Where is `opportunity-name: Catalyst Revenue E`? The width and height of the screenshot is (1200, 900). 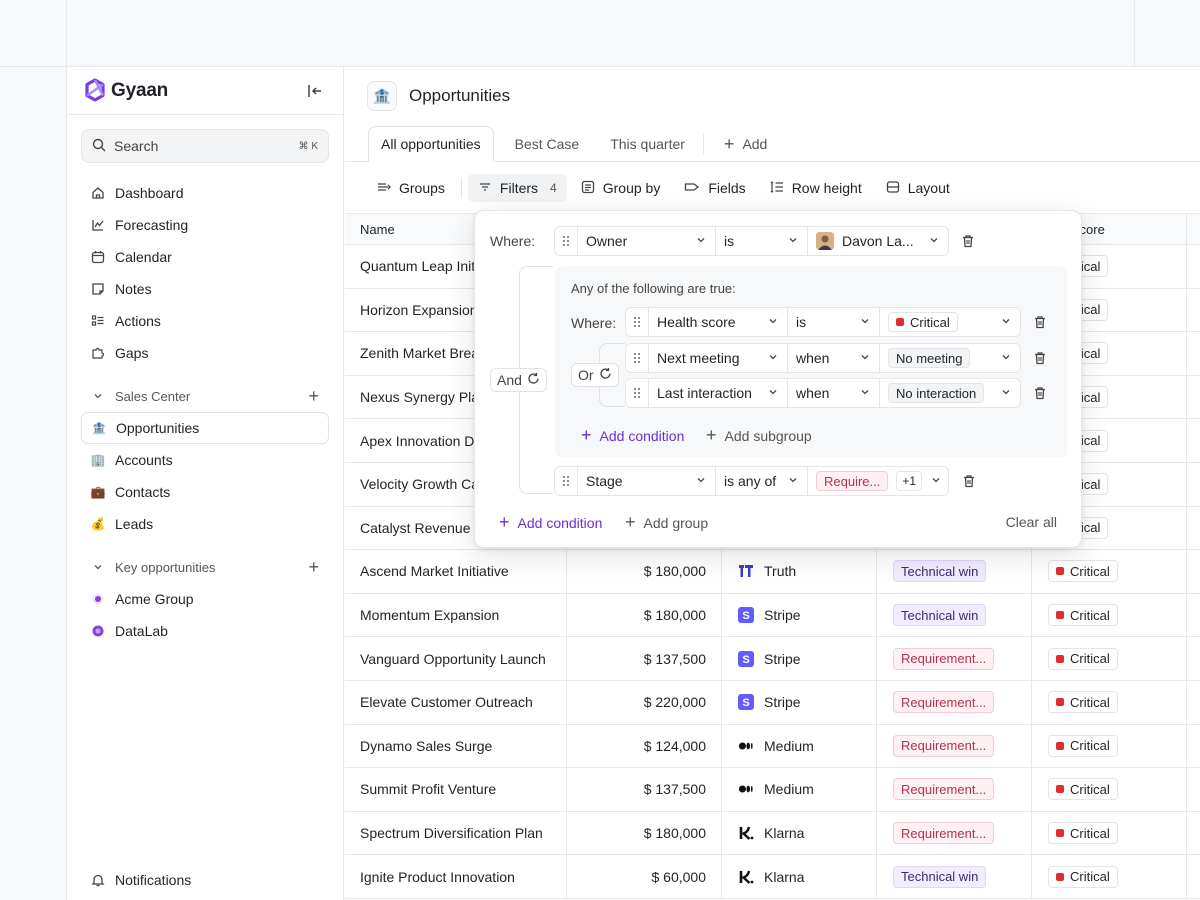 opportunity-name: Catalyst Revenue E is located at coordinates (422, 527).